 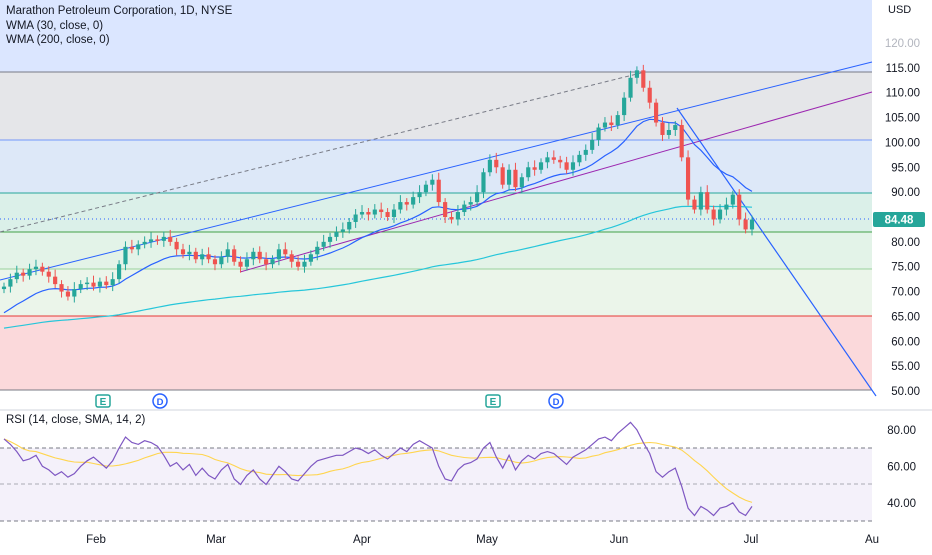 What do you see at coordinates (776, 252) in the screenshot?
I see `down-trendline` at bounding box center [776, 252].